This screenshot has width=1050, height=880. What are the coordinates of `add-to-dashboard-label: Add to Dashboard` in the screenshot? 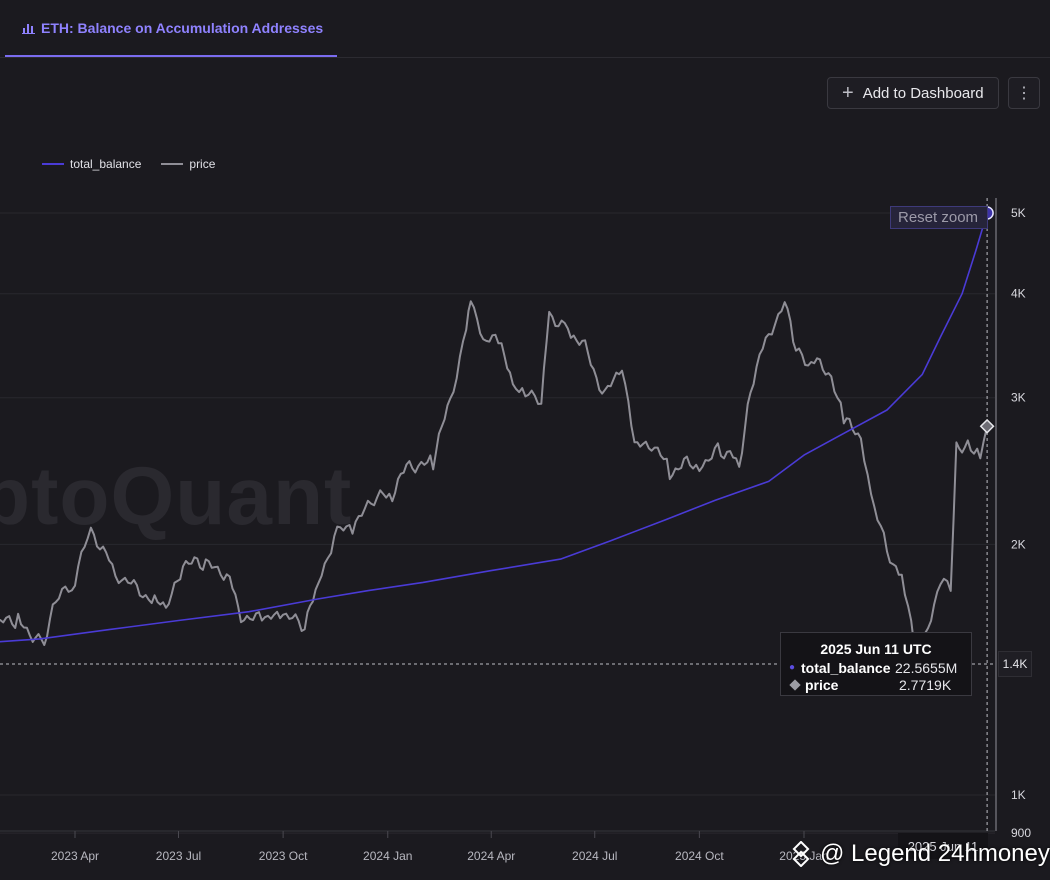 It's located at (923, 93).